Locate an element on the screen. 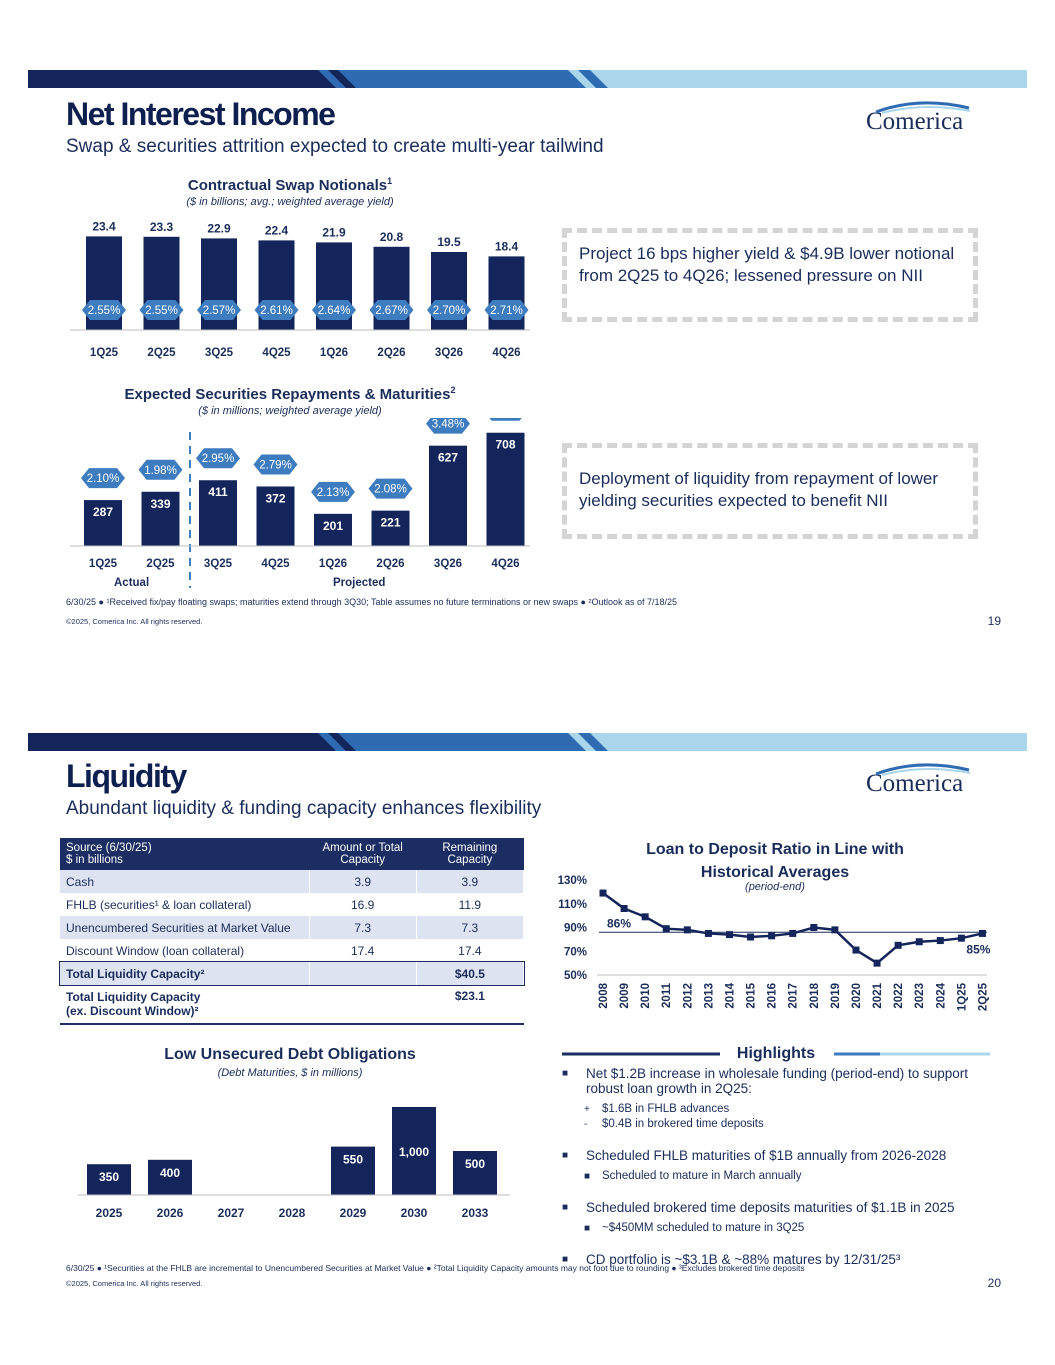 This screenshot has height=1365, width=1055. swap-x-tick: 1Q25 is located at coordinates (104, 353).